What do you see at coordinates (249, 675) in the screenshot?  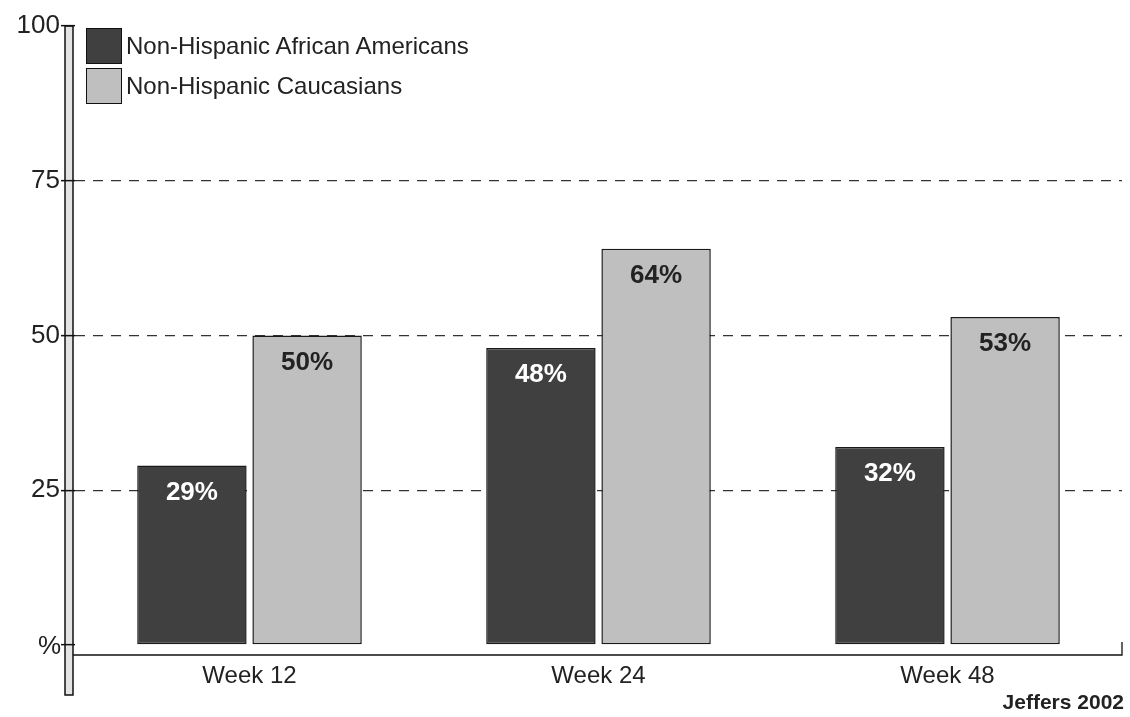 I see `x-tick-label: Week 12` at bounding box center [249, 675].